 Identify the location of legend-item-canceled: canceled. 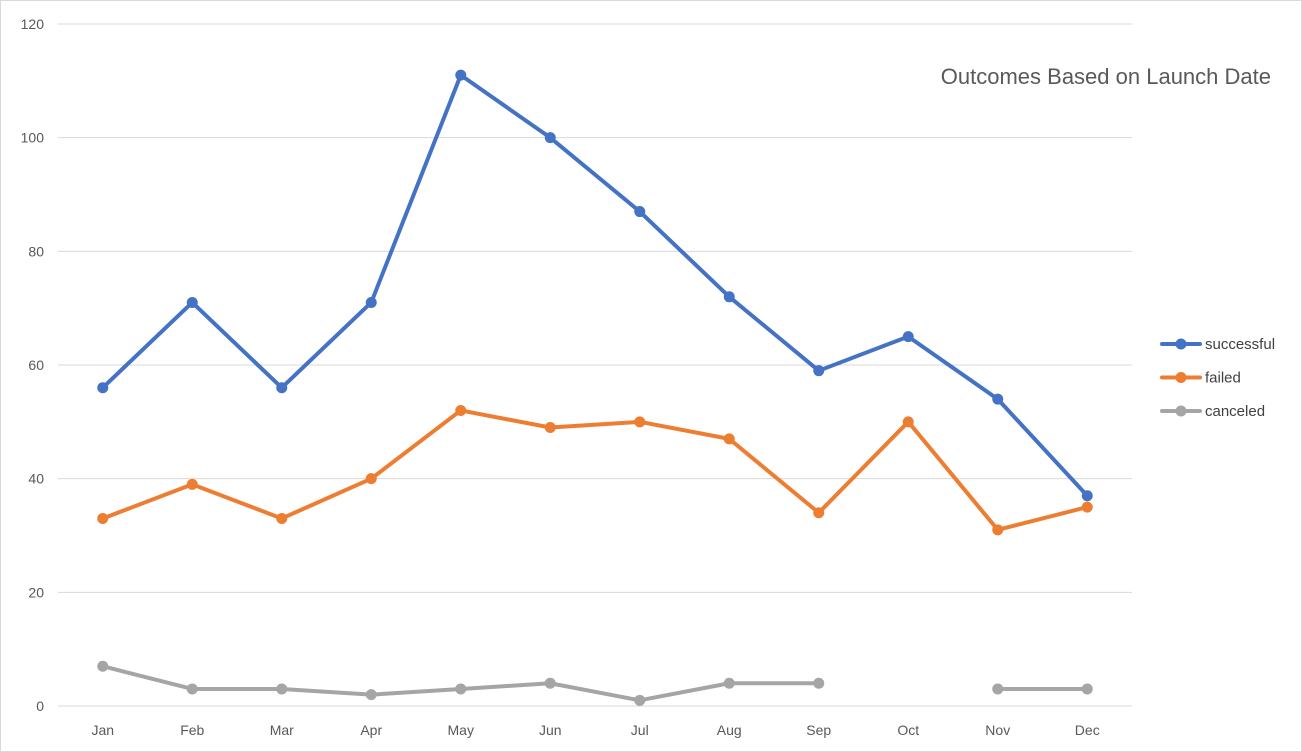
(1212, 411).